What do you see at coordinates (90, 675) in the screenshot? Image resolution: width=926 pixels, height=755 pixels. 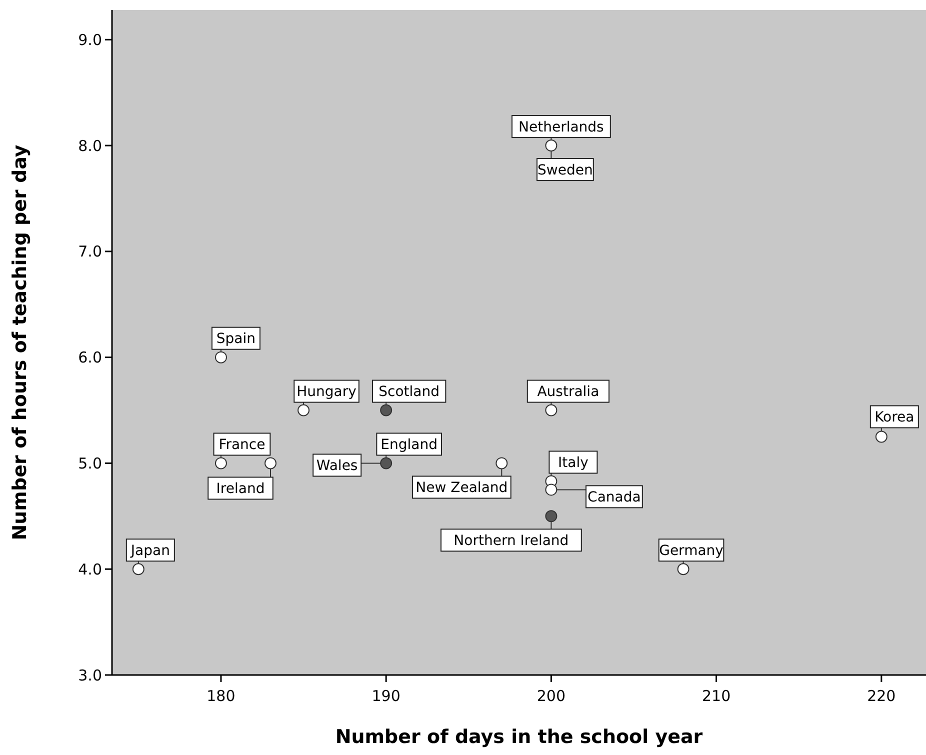 I see `y-tick-label: 3.0` at bounding box center [90, 675].